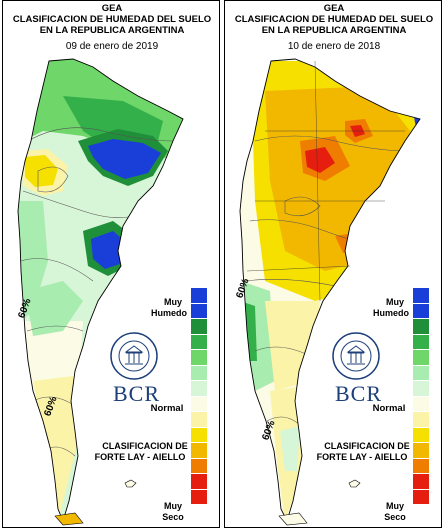  Describe the element at coordinates (112, 46) in the screenshot. I see `map-date: 09 de enero de 2019` at that location.